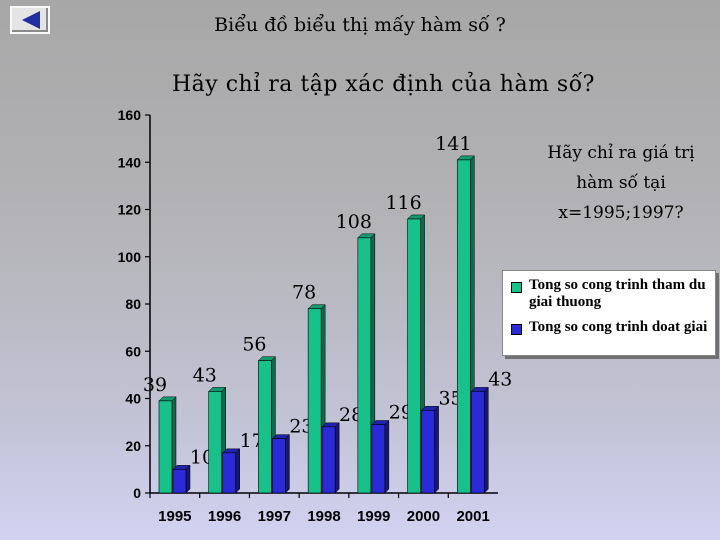 Image resolution: width=720 pixels, height=540 pixels. What do you see at coordinates (254, 345) in the screenshot?
I see `data-label: 56` at bounding box center [254, 345].